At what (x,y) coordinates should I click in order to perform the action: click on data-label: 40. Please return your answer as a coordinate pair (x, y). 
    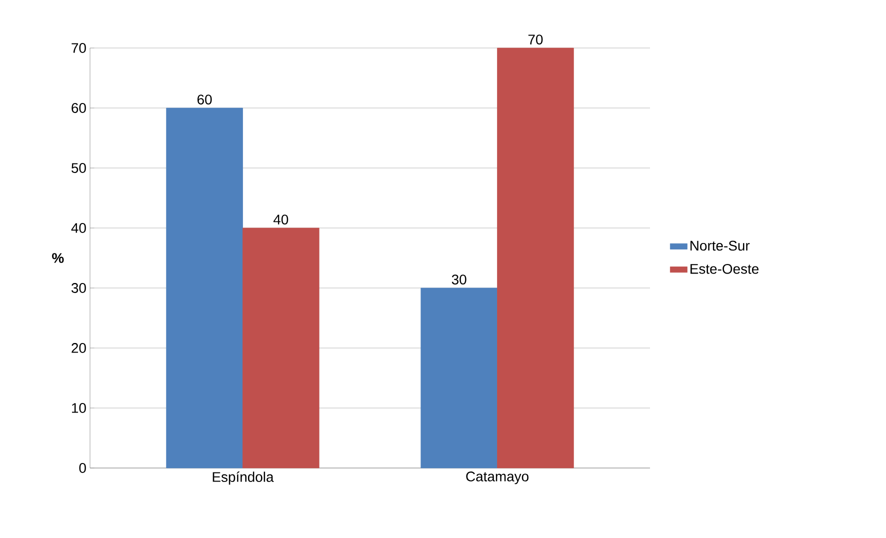
    Looking at the image, I should click on (280, 219).